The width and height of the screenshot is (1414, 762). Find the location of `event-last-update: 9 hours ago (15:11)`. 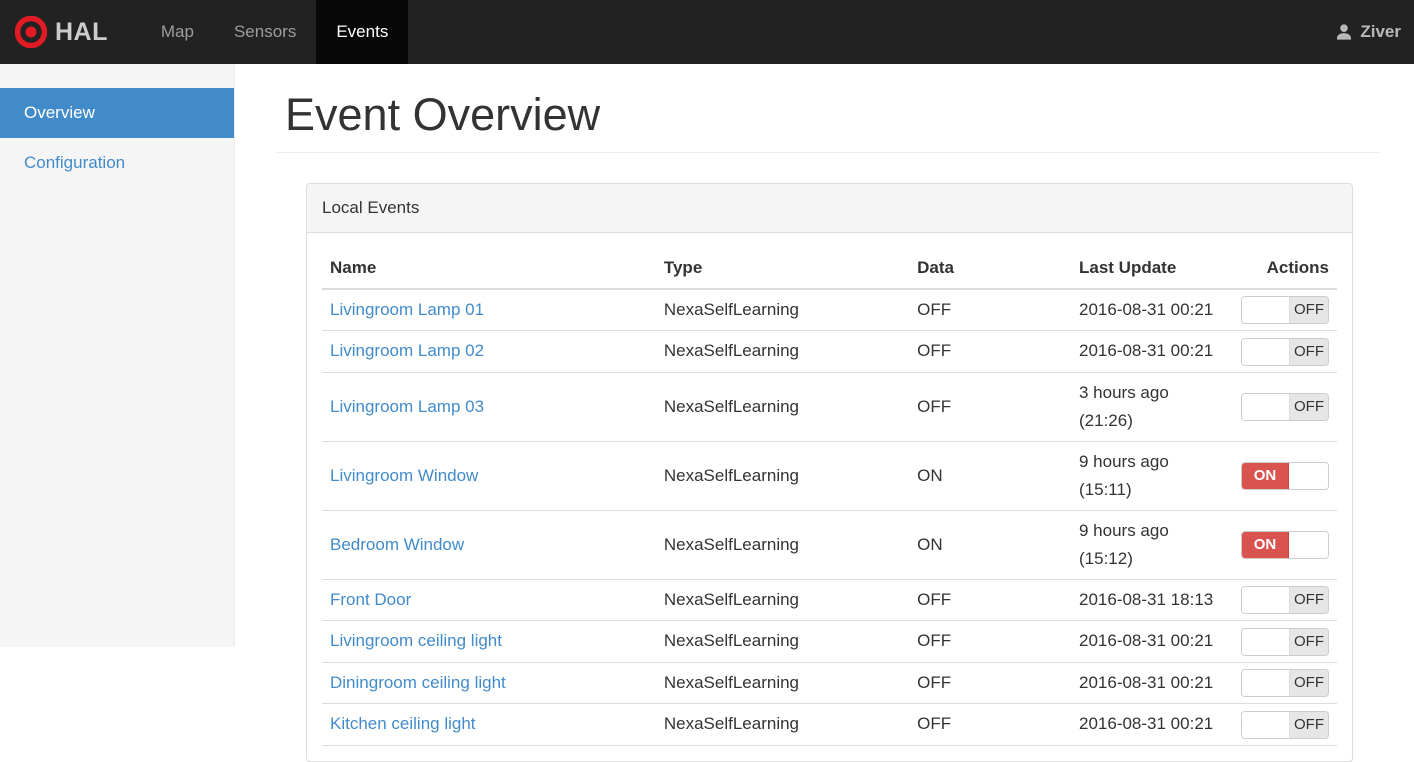

event-last-update: 9 hours ago (15:11) is located at coordinates (1152, 475).